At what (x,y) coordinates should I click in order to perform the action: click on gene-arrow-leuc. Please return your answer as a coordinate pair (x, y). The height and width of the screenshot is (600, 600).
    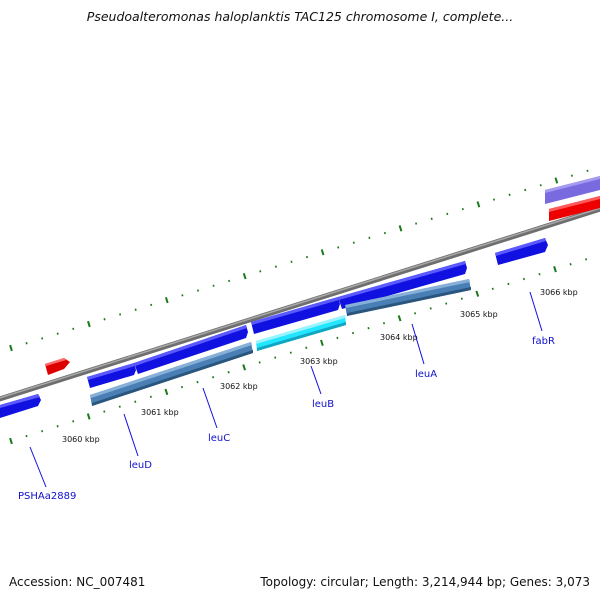
    Looking at the image, I should click on (191, 349).